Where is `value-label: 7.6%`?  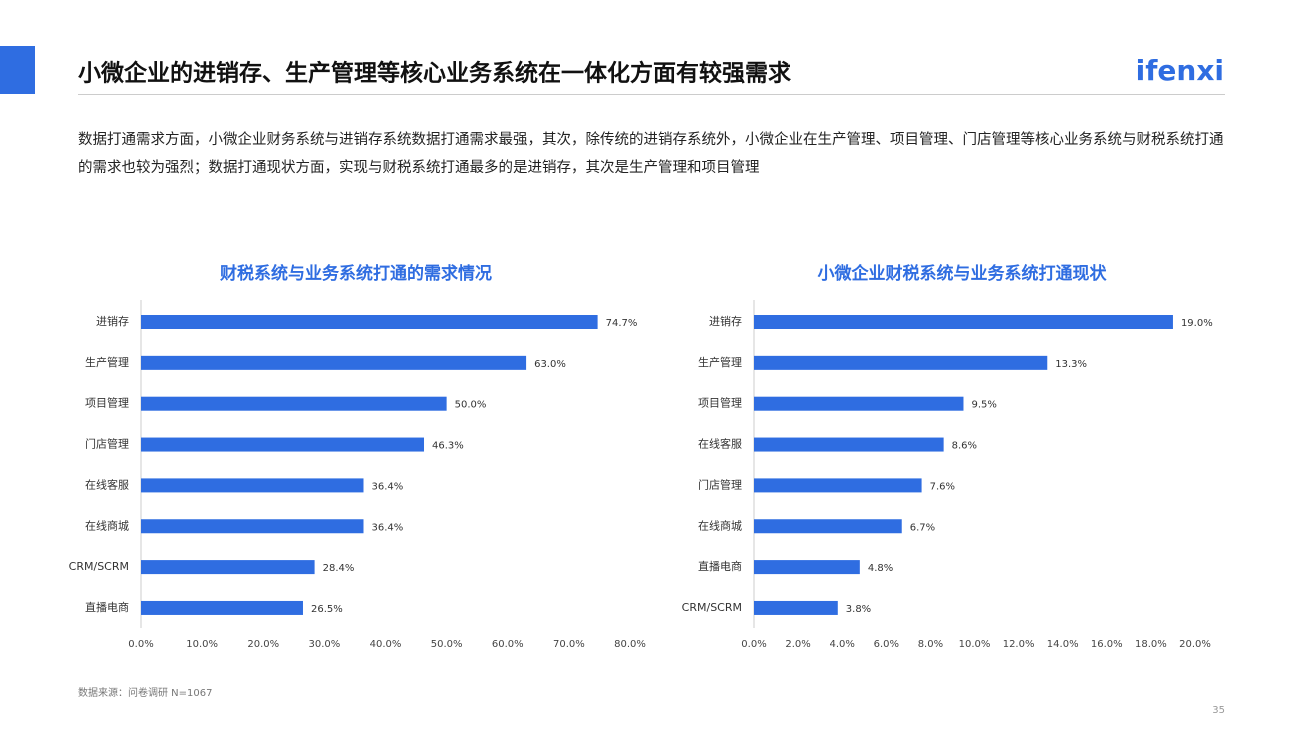
value-label: 7.6% is located at coordinates (942, 486).